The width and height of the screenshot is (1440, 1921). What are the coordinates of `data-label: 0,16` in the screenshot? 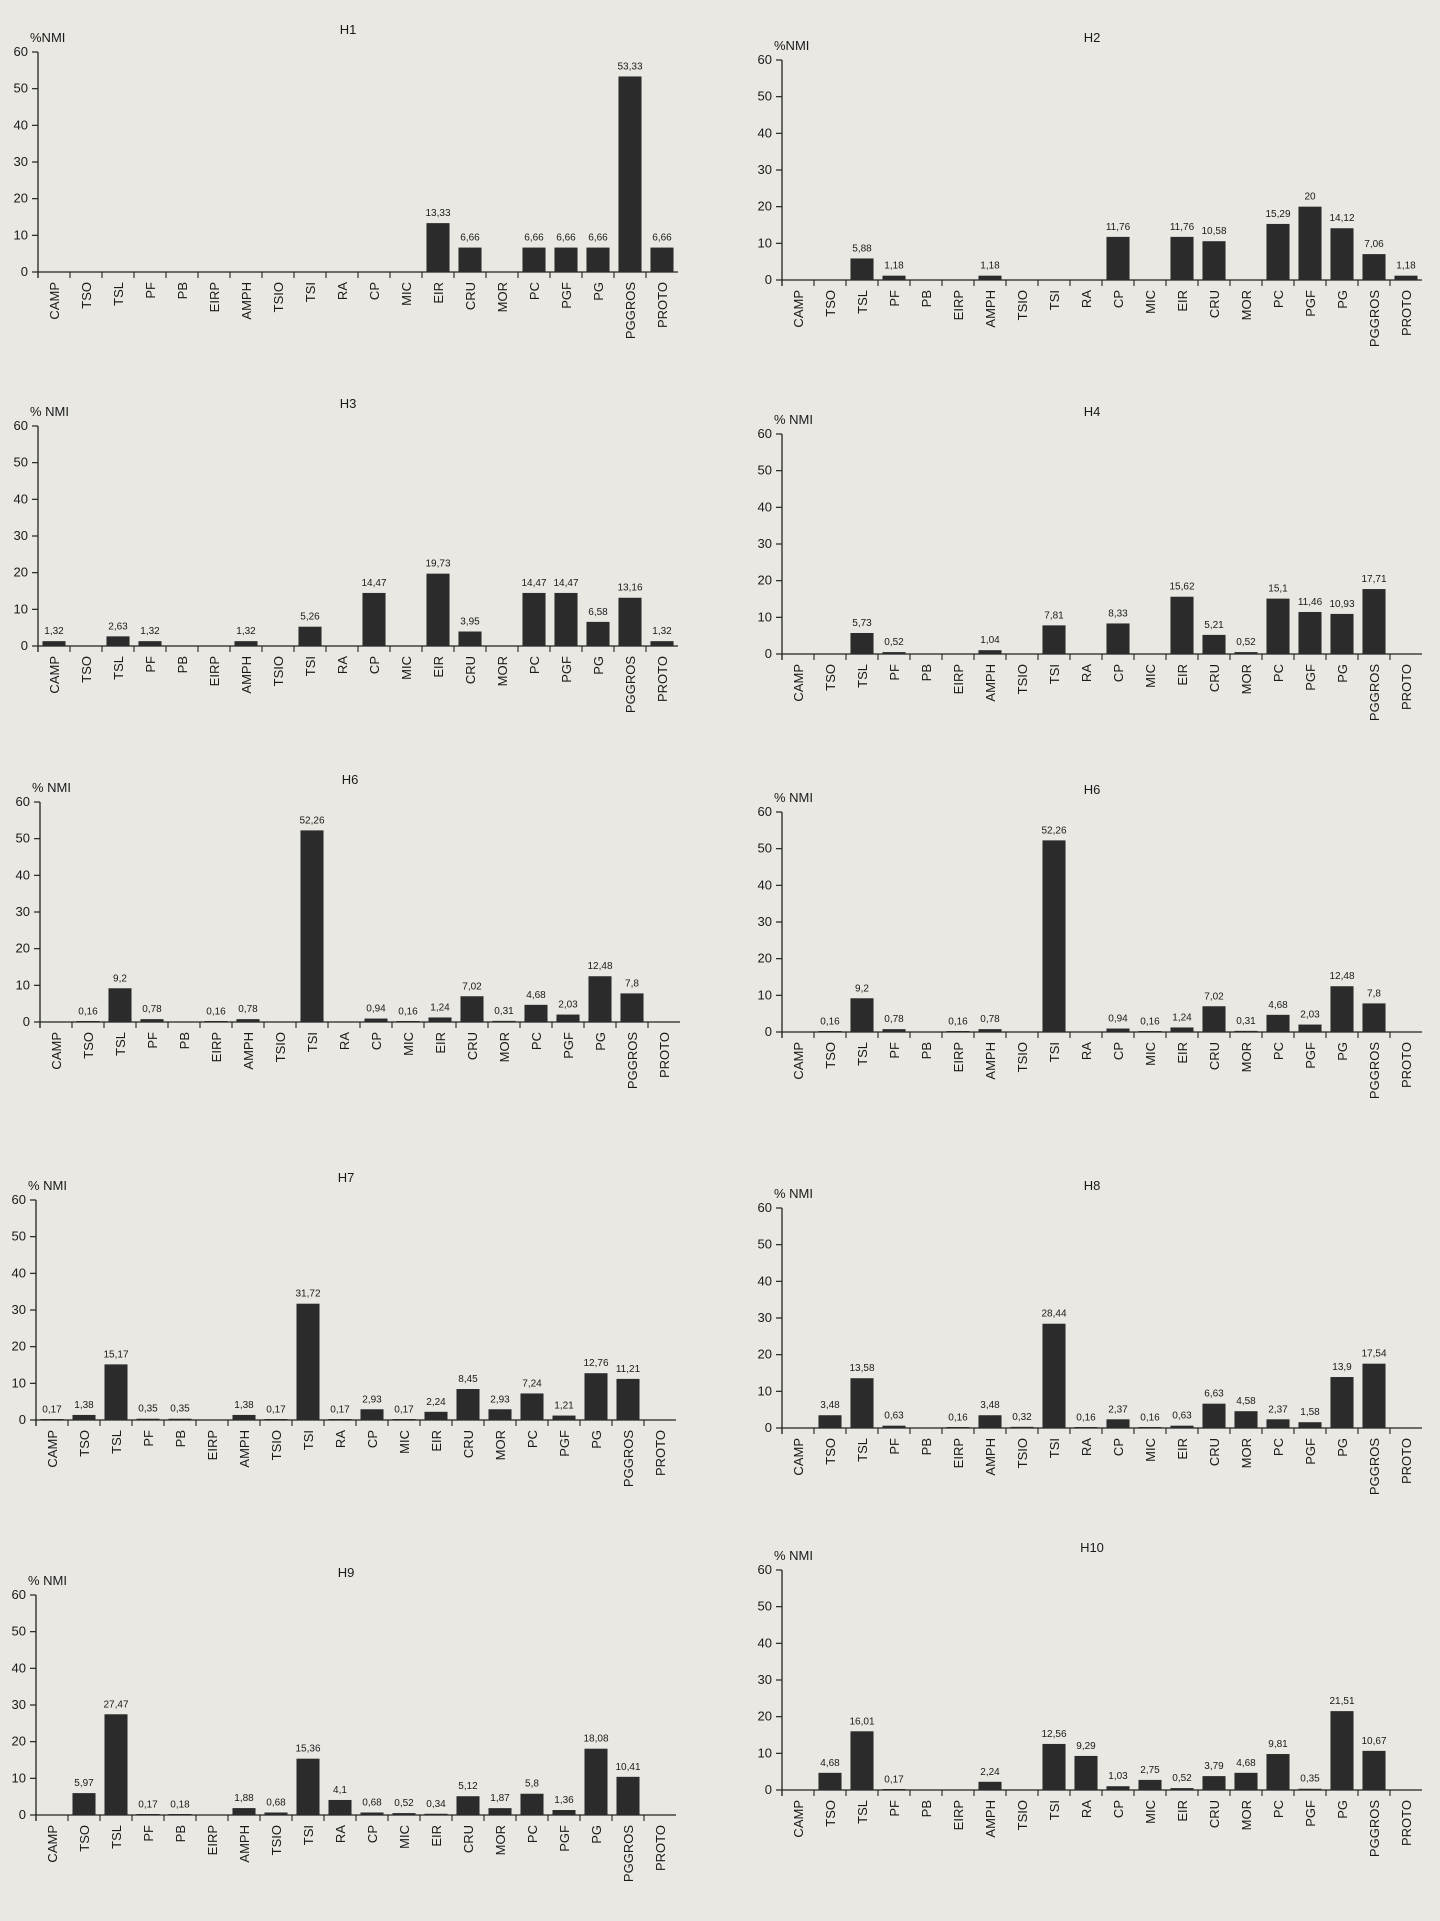 It's located at (1150, 1417).